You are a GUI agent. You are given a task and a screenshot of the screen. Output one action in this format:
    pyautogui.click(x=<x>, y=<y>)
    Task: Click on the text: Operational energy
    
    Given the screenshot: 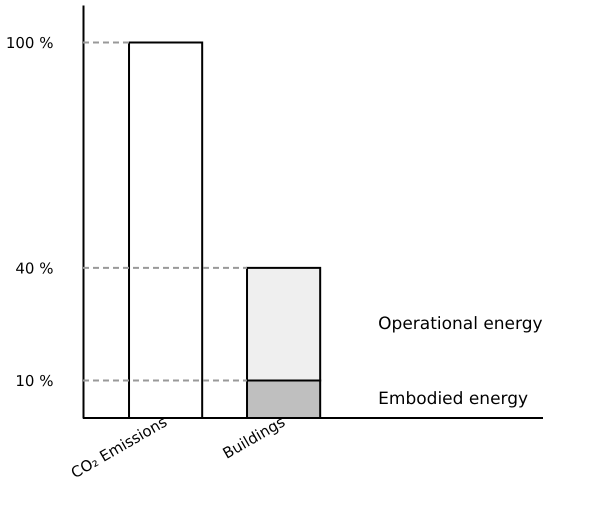 What is the action you would take?
    pyautogui.click(x=460, y=324)
    